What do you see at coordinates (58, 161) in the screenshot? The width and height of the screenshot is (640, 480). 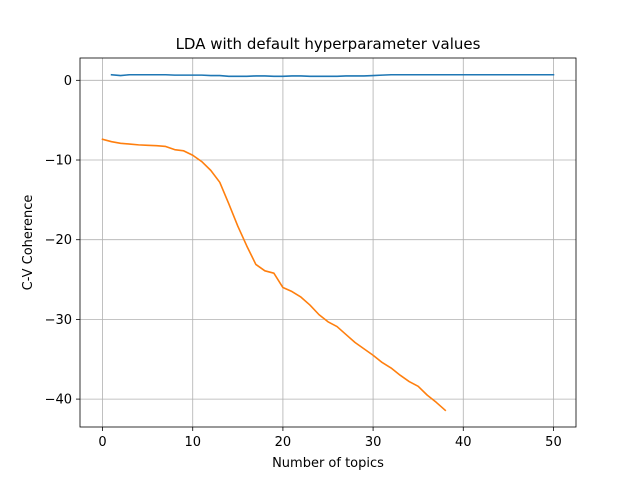 I see `y-tick-label: −10` at bounding box center [58, 161].